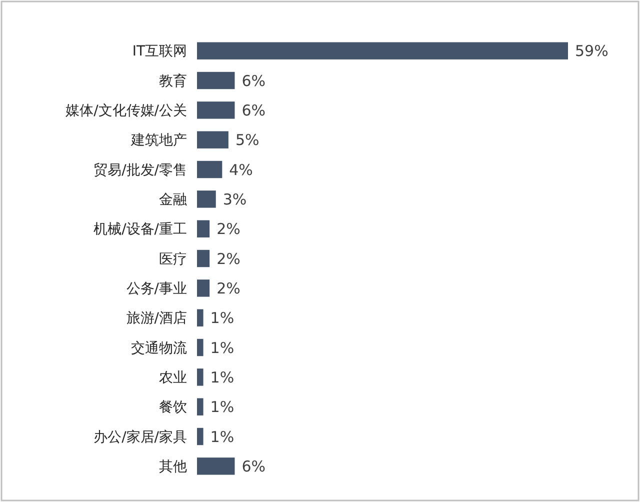 The image size is (640, 502). What do you see at coordinates (173, 200) in the screenshot?
I see `y-tick-label: 金融` at bounding box center [173, 200].